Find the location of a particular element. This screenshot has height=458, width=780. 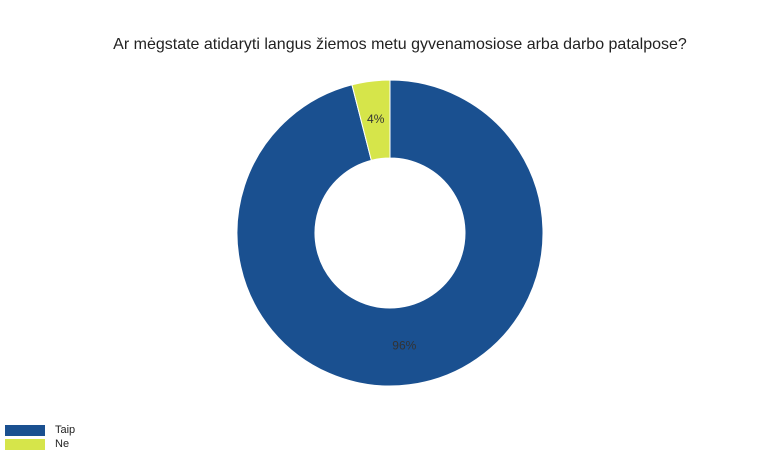

legend-item-ne: Ne is located at coordinates (40, 444).